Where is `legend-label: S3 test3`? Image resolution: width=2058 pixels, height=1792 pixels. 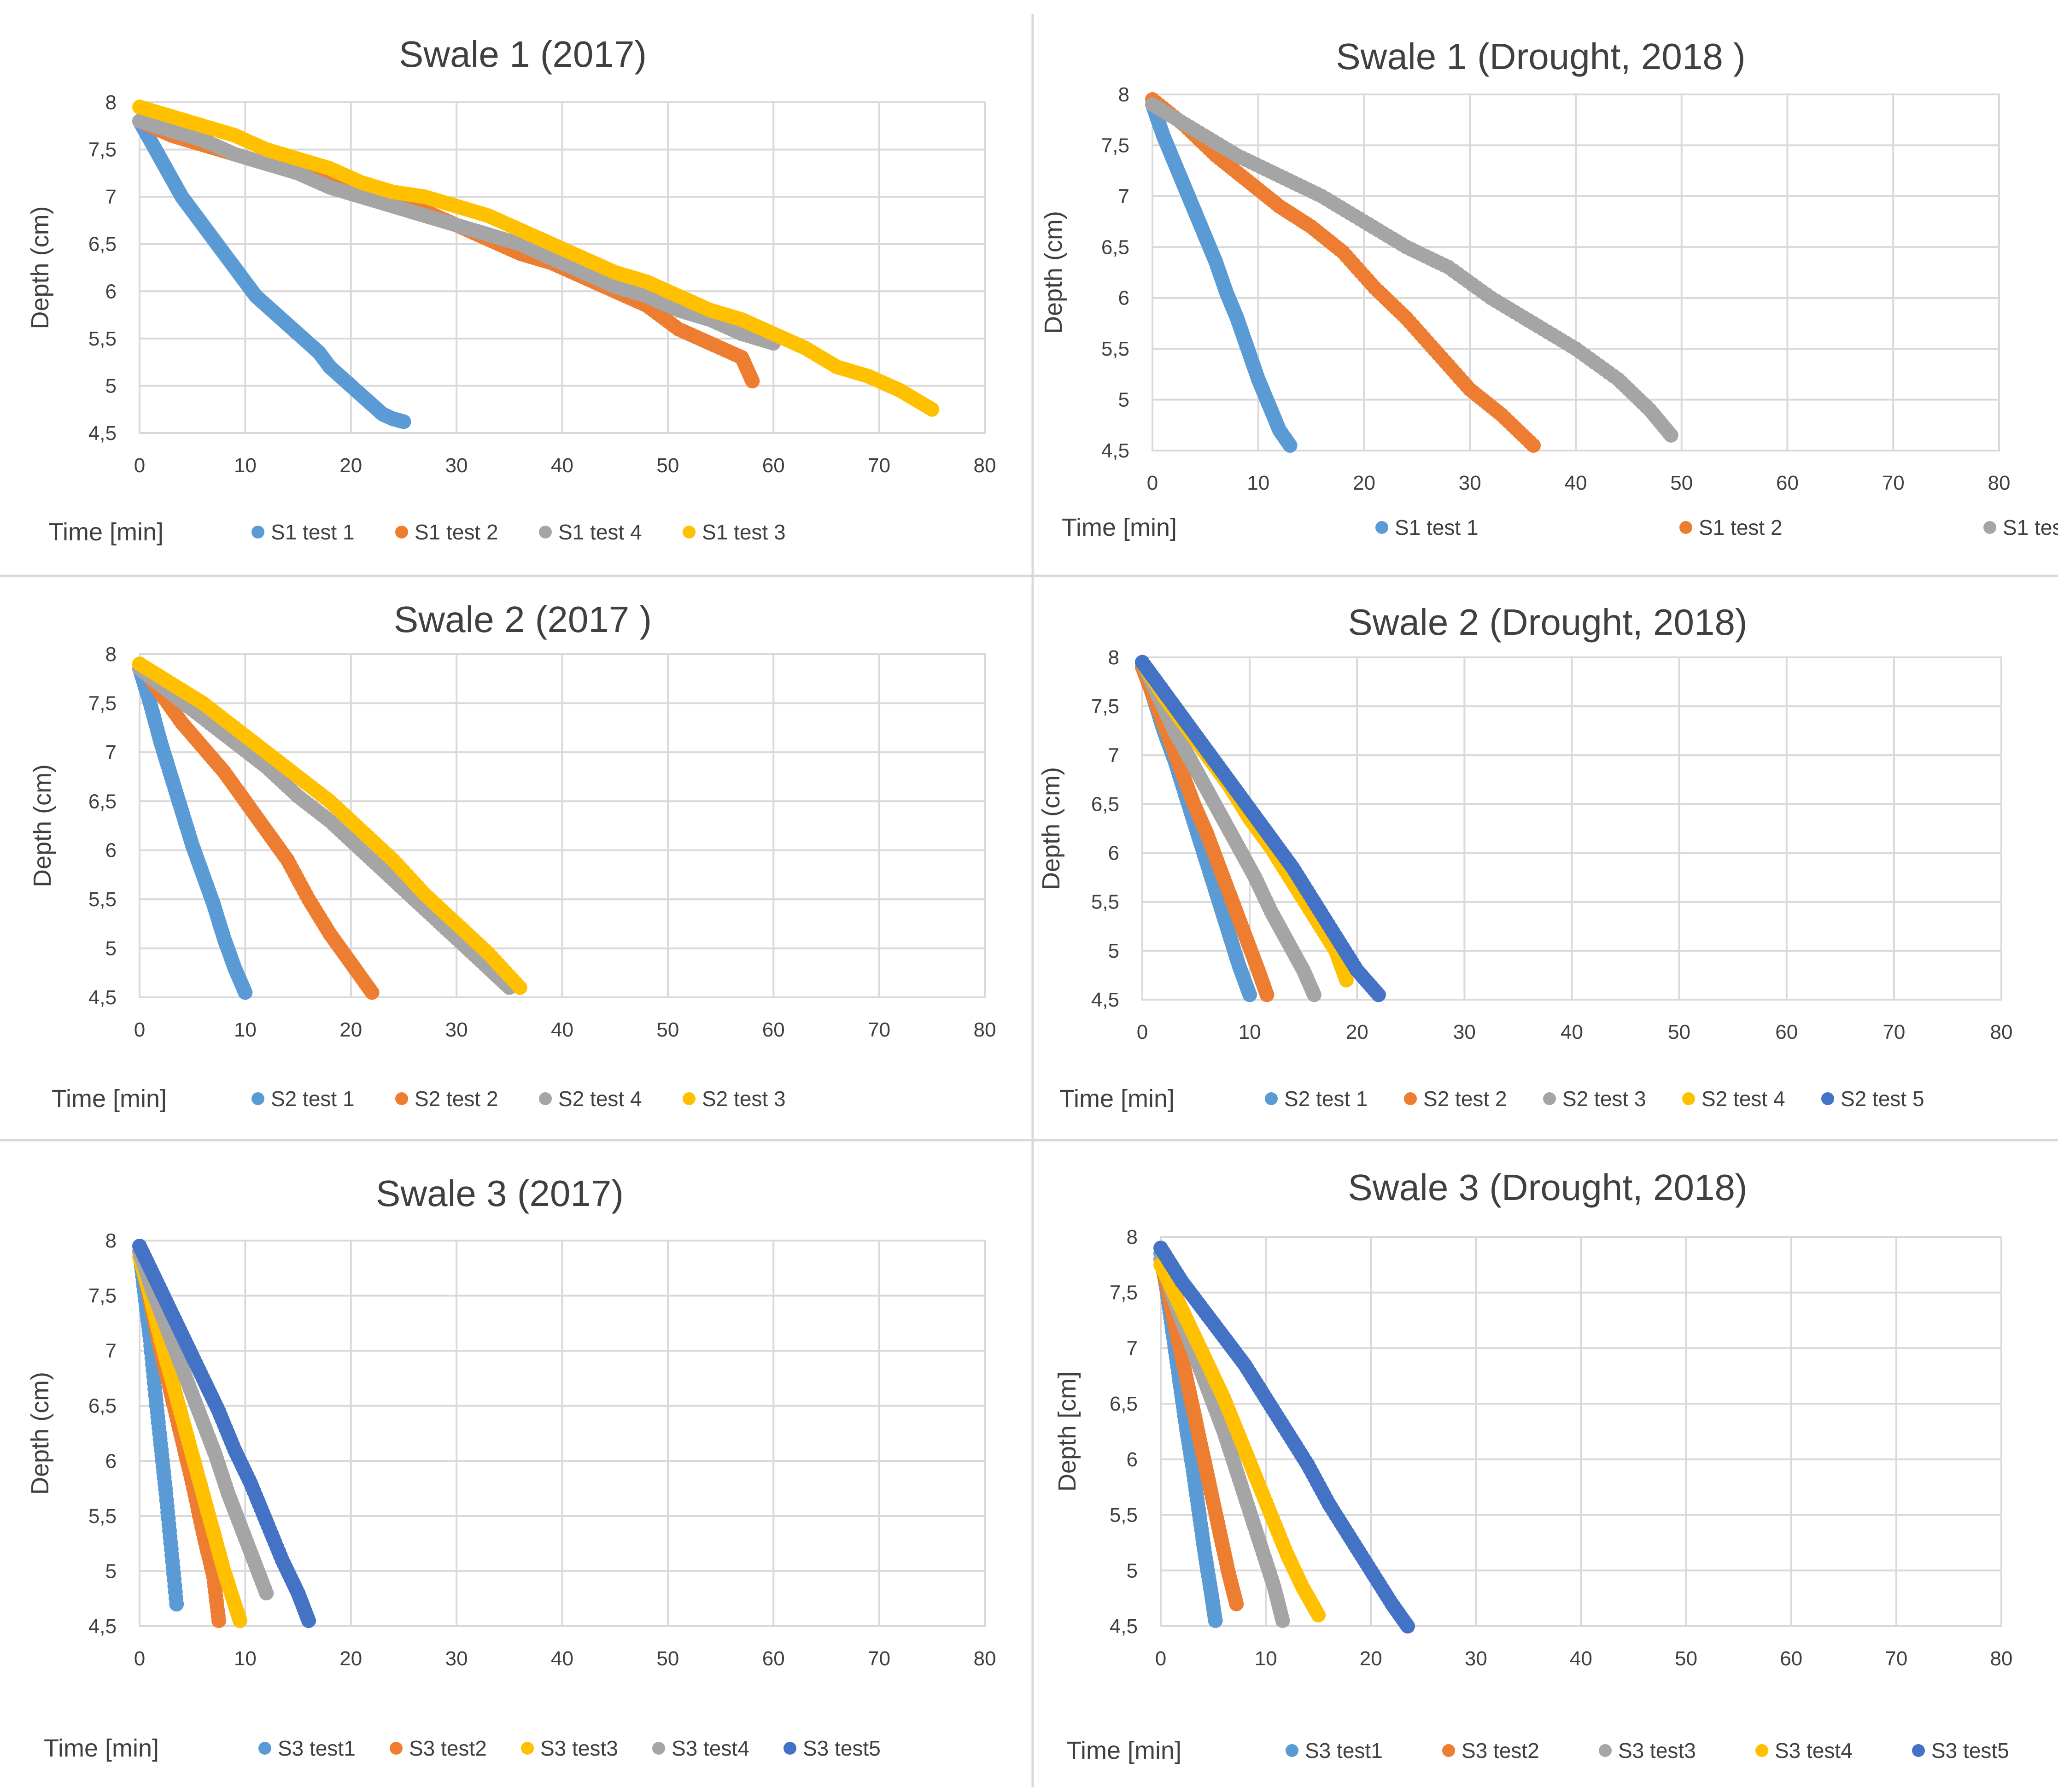
legend-label: S3 test3 is located at coordinates (1657, 1751).